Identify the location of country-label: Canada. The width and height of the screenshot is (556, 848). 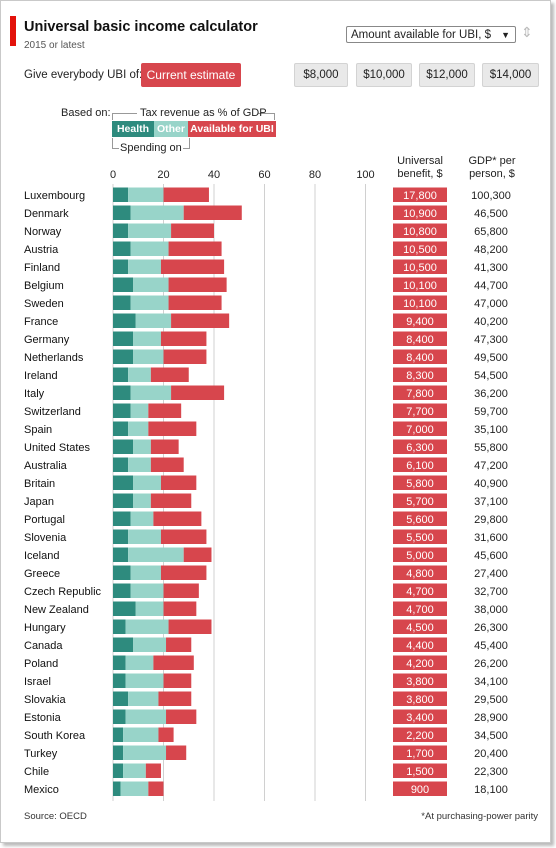
(43, 646).